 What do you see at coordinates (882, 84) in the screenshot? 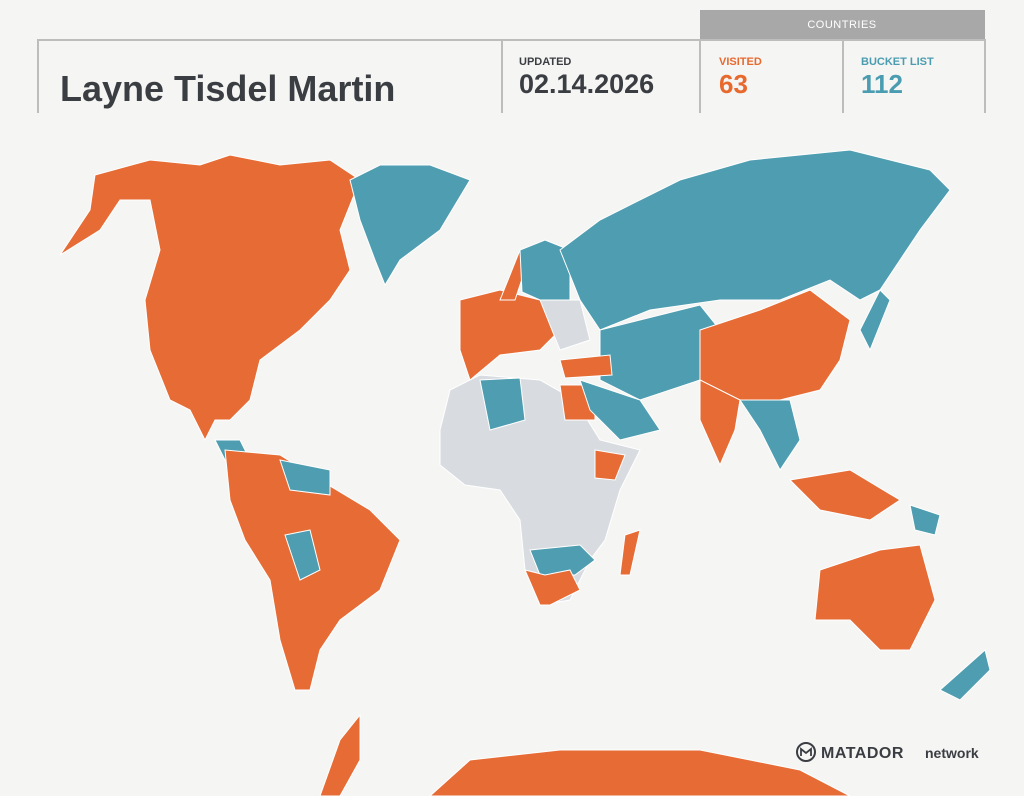
I see `bucket-count: 112` at bounding box center [882, 84].